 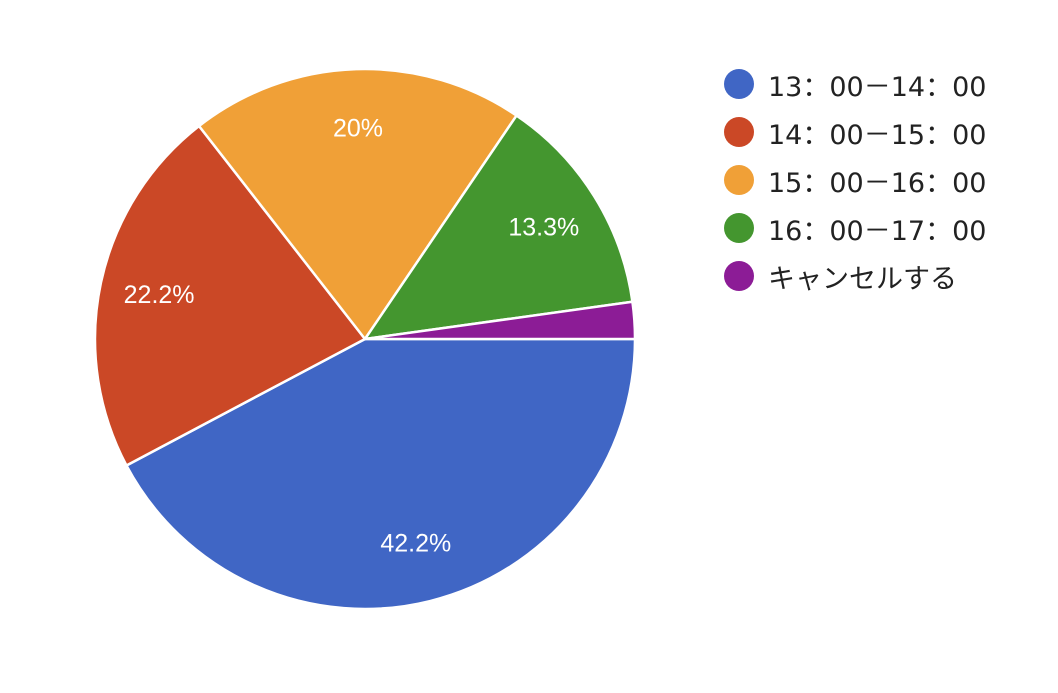 What do you see at coordinates (877, 183) in the screenshot?
I see `legend-label: 15：00－16：00` at bounding box center [877, 183].